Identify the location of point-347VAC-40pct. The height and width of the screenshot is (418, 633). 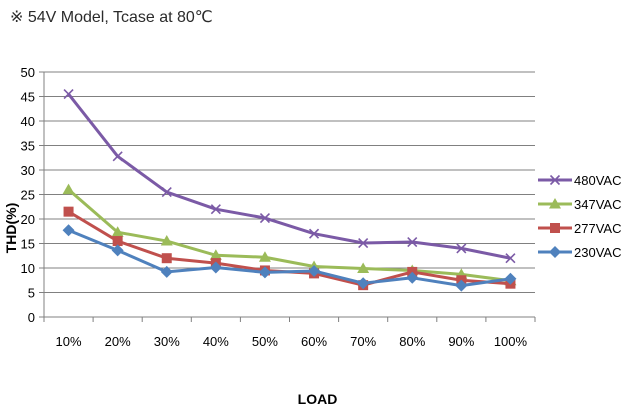
(215, 254).